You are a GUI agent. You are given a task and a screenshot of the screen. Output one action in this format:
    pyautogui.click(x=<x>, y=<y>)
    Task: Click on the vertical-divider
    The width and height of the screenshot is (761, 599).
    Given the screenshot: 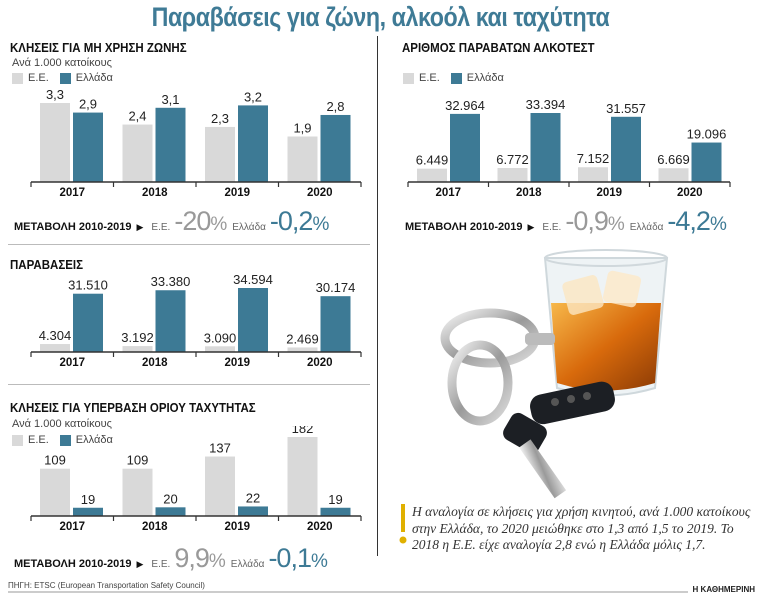 What is the action you would take?
    pyautogui.click(x=377, y=296)
    